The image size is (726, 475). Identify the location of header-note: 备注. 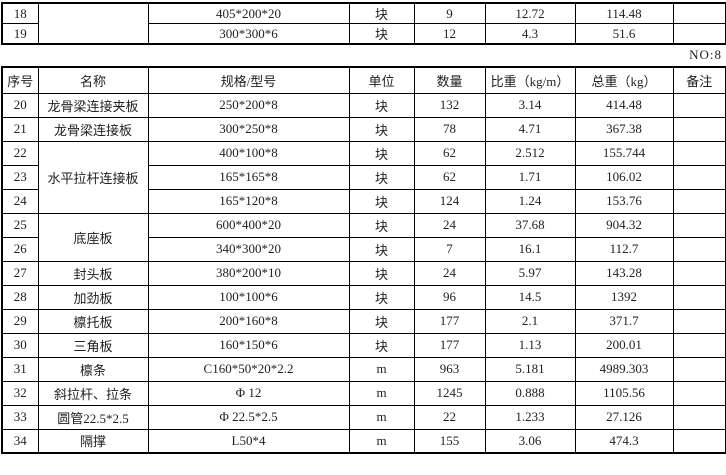
(699, 80).